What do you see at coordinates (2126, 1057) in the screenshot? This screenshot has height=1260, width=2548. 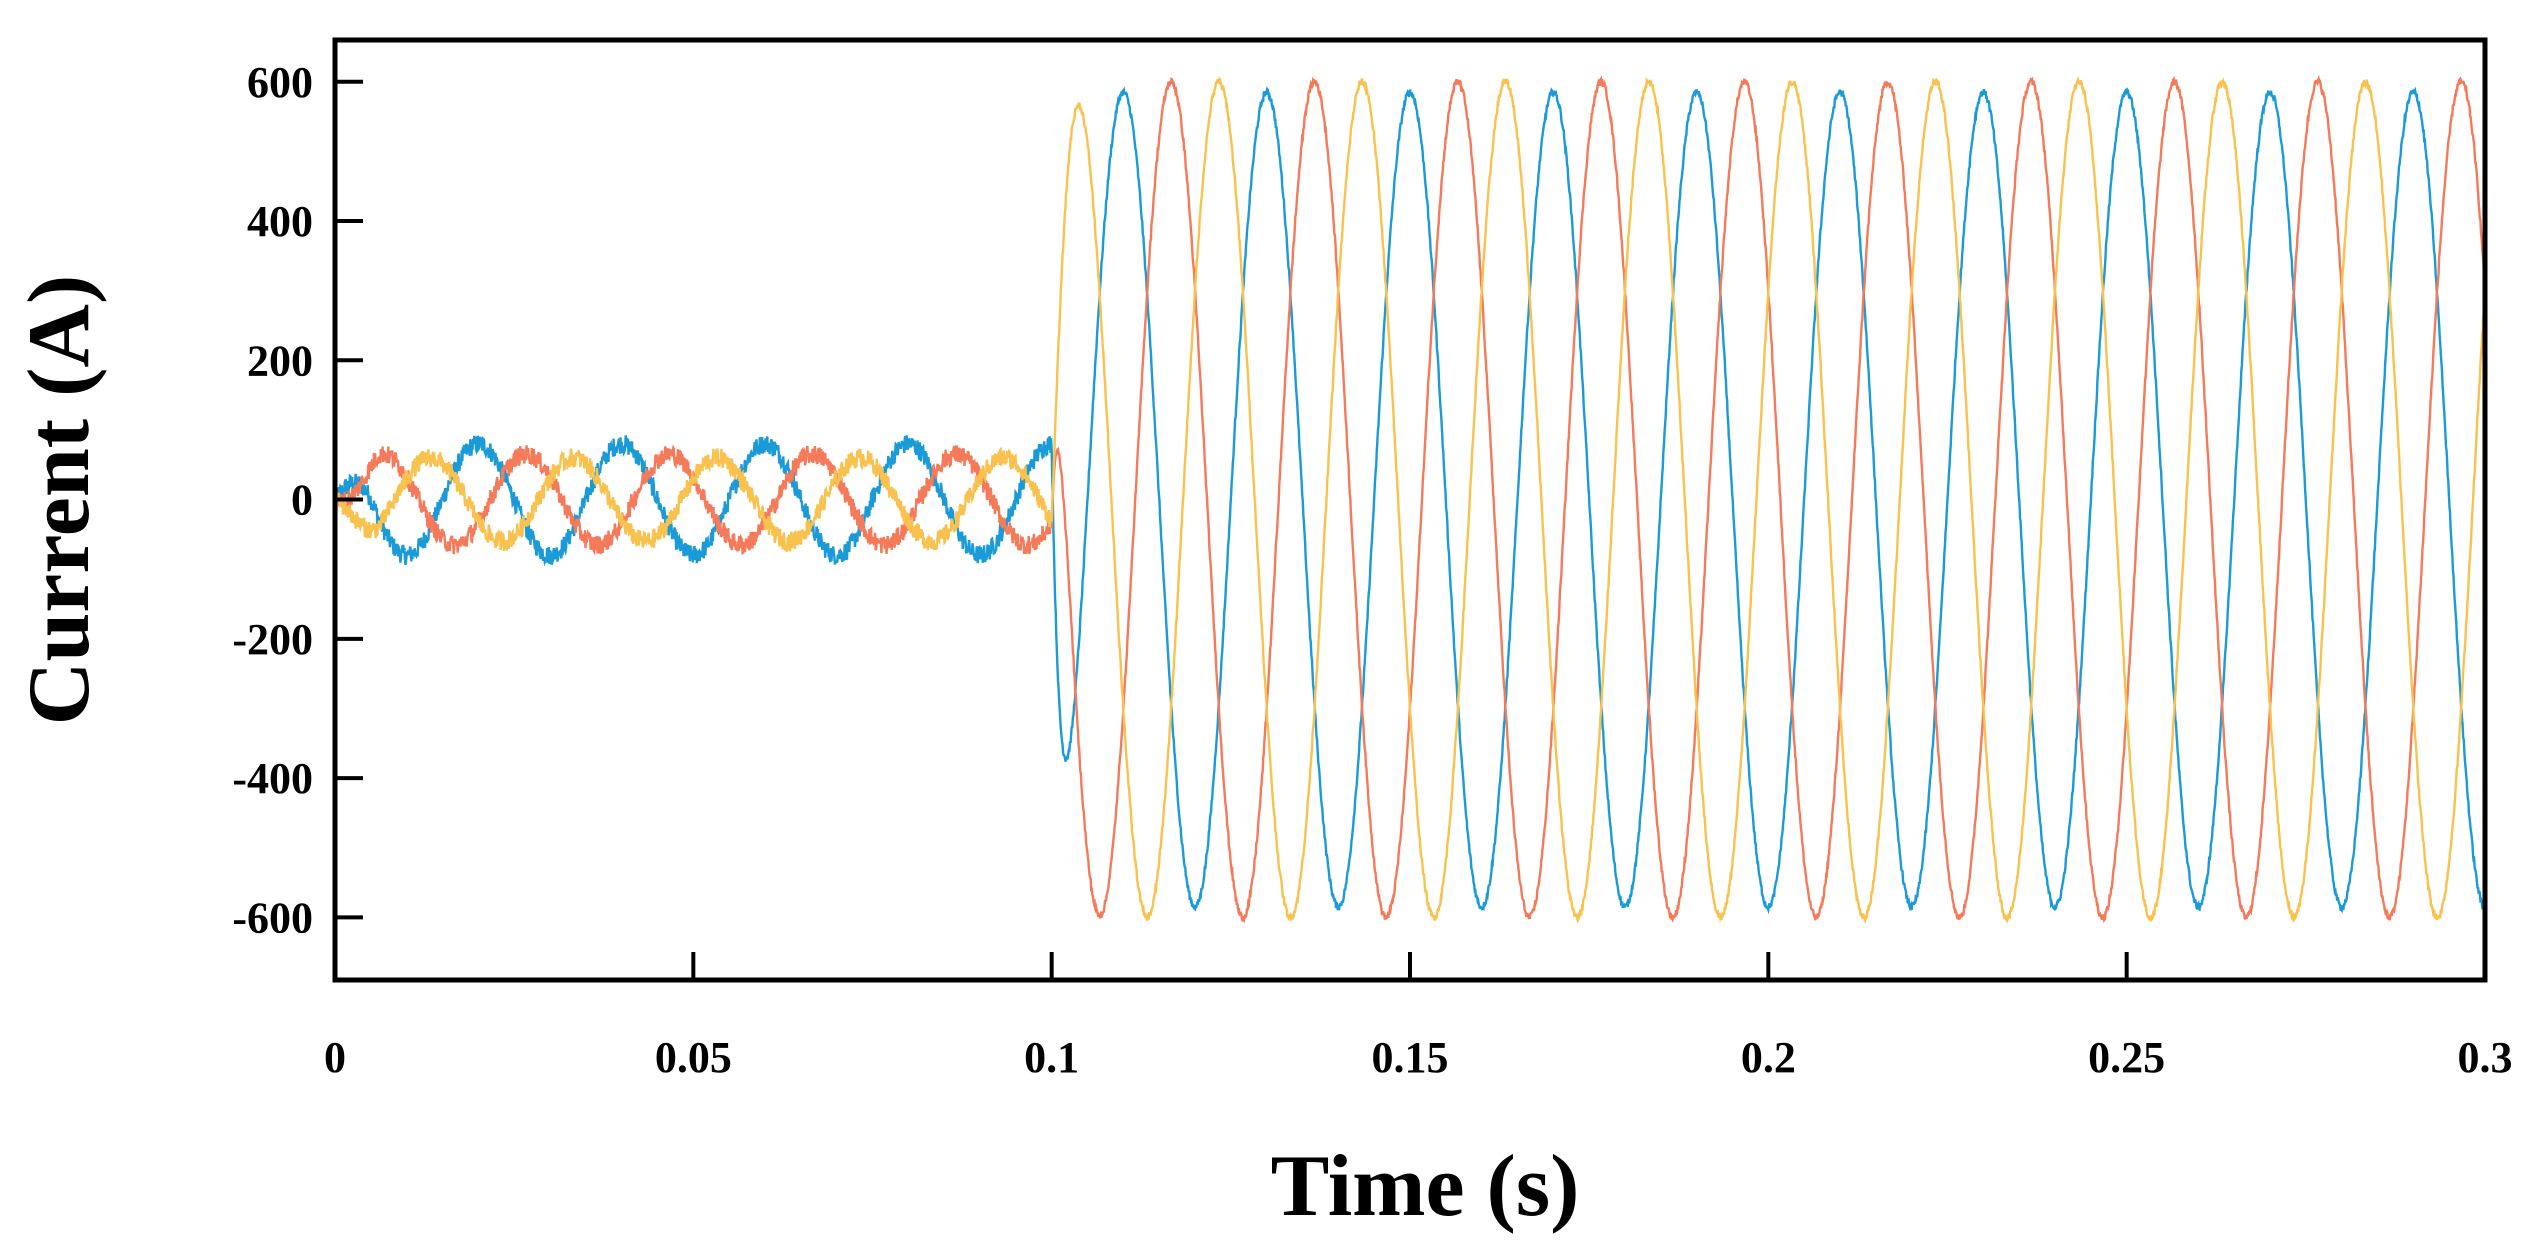 I see `x-tick-label: 0.25` at bounding box center [2126, 1057].